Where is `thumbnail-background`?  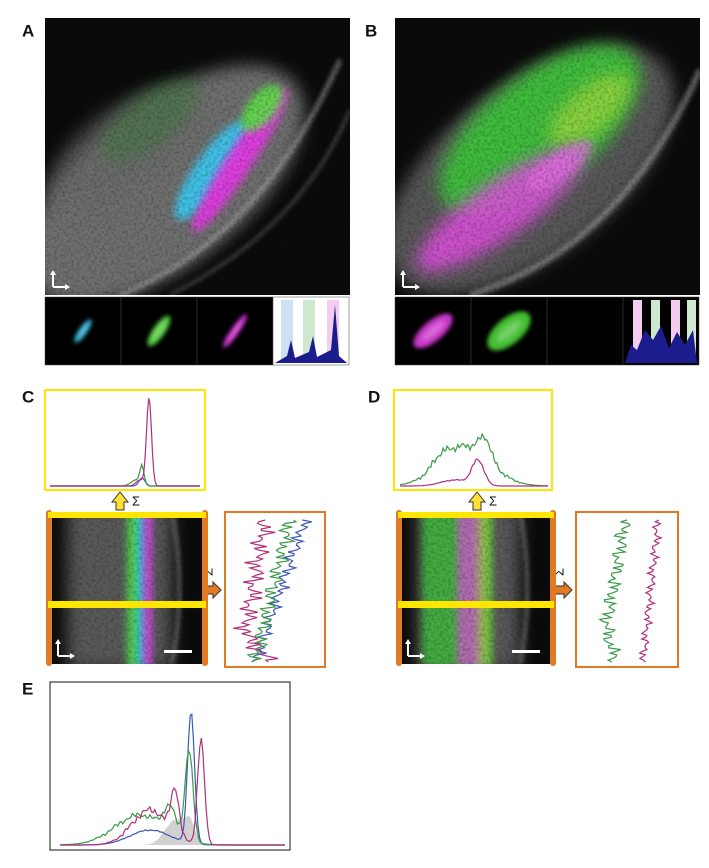 thumbnail-background is located at coordinates (585, 331).